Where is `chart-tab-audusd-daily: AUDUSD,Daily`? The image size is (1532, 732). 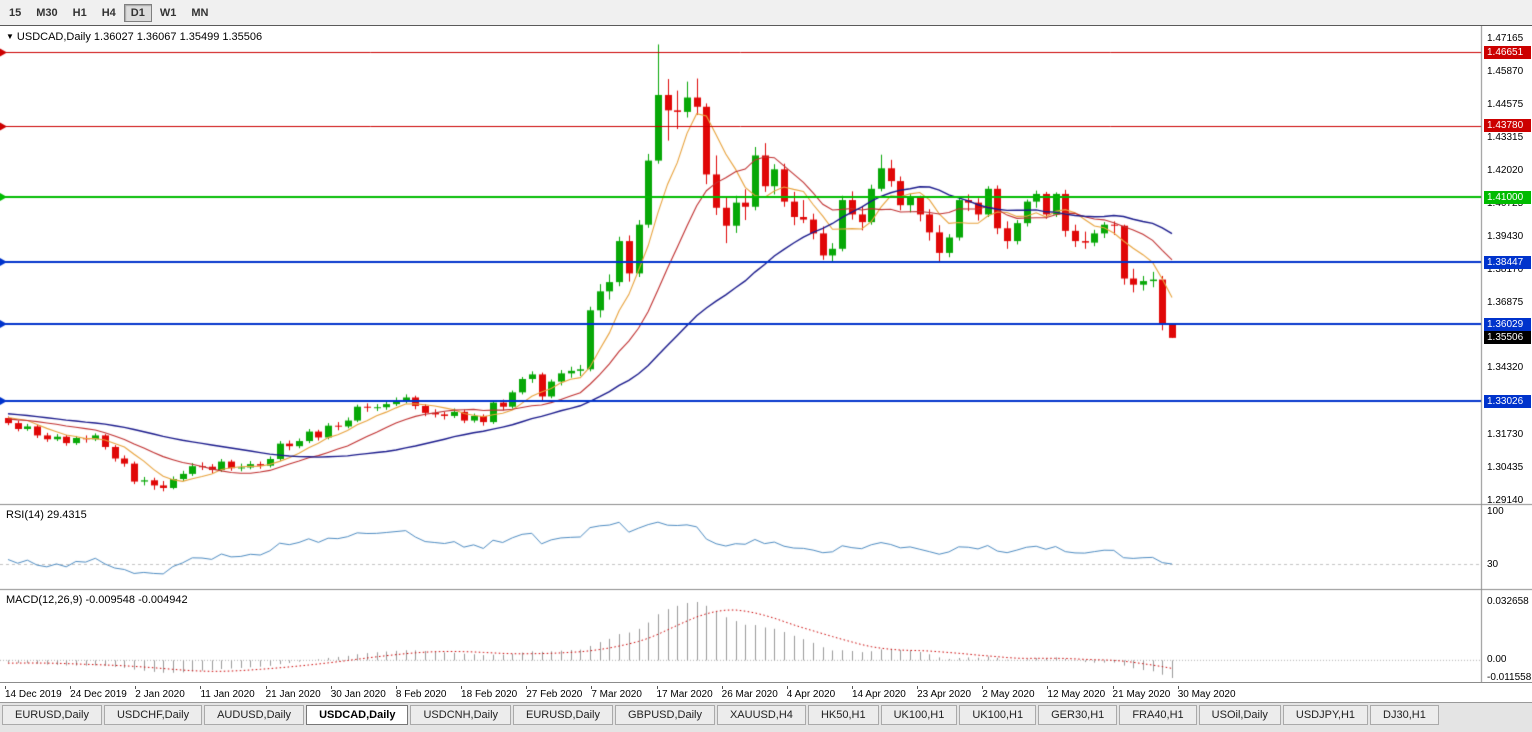 chart-tab-audusd-daily: AUDUSD,Daily is located at coordinates (254, 715).